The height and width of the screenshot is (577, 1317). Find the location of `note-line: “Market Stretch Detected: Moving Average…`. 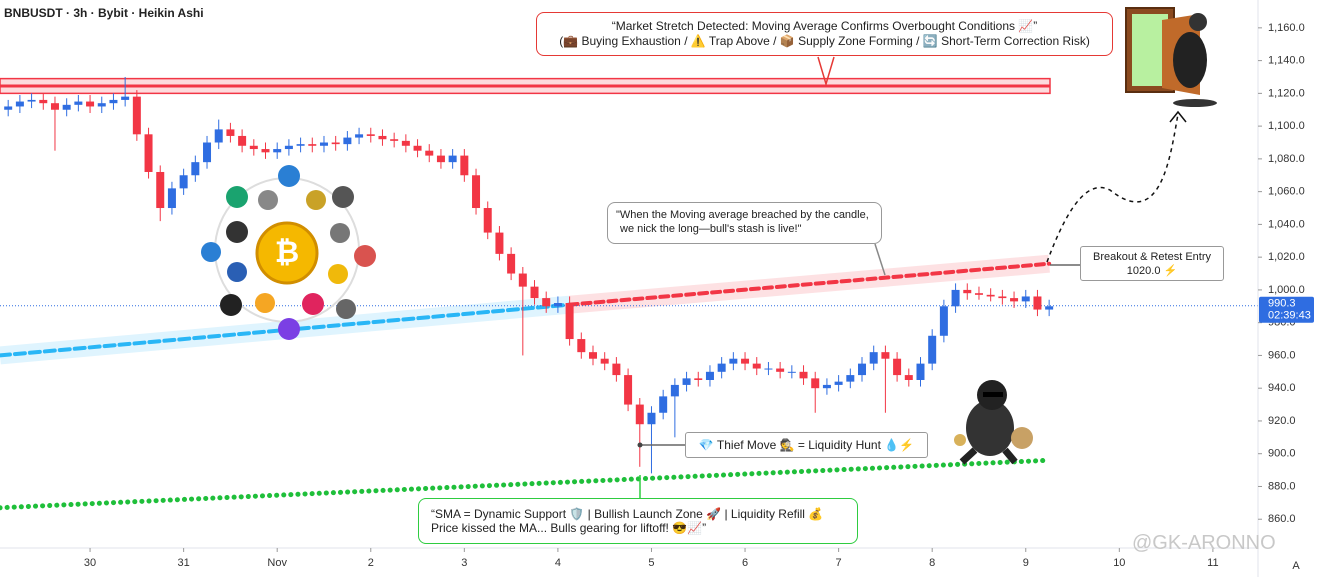

note-line: “Market Stretch Detected: Moving Average… is located at coordinates (824, 26).